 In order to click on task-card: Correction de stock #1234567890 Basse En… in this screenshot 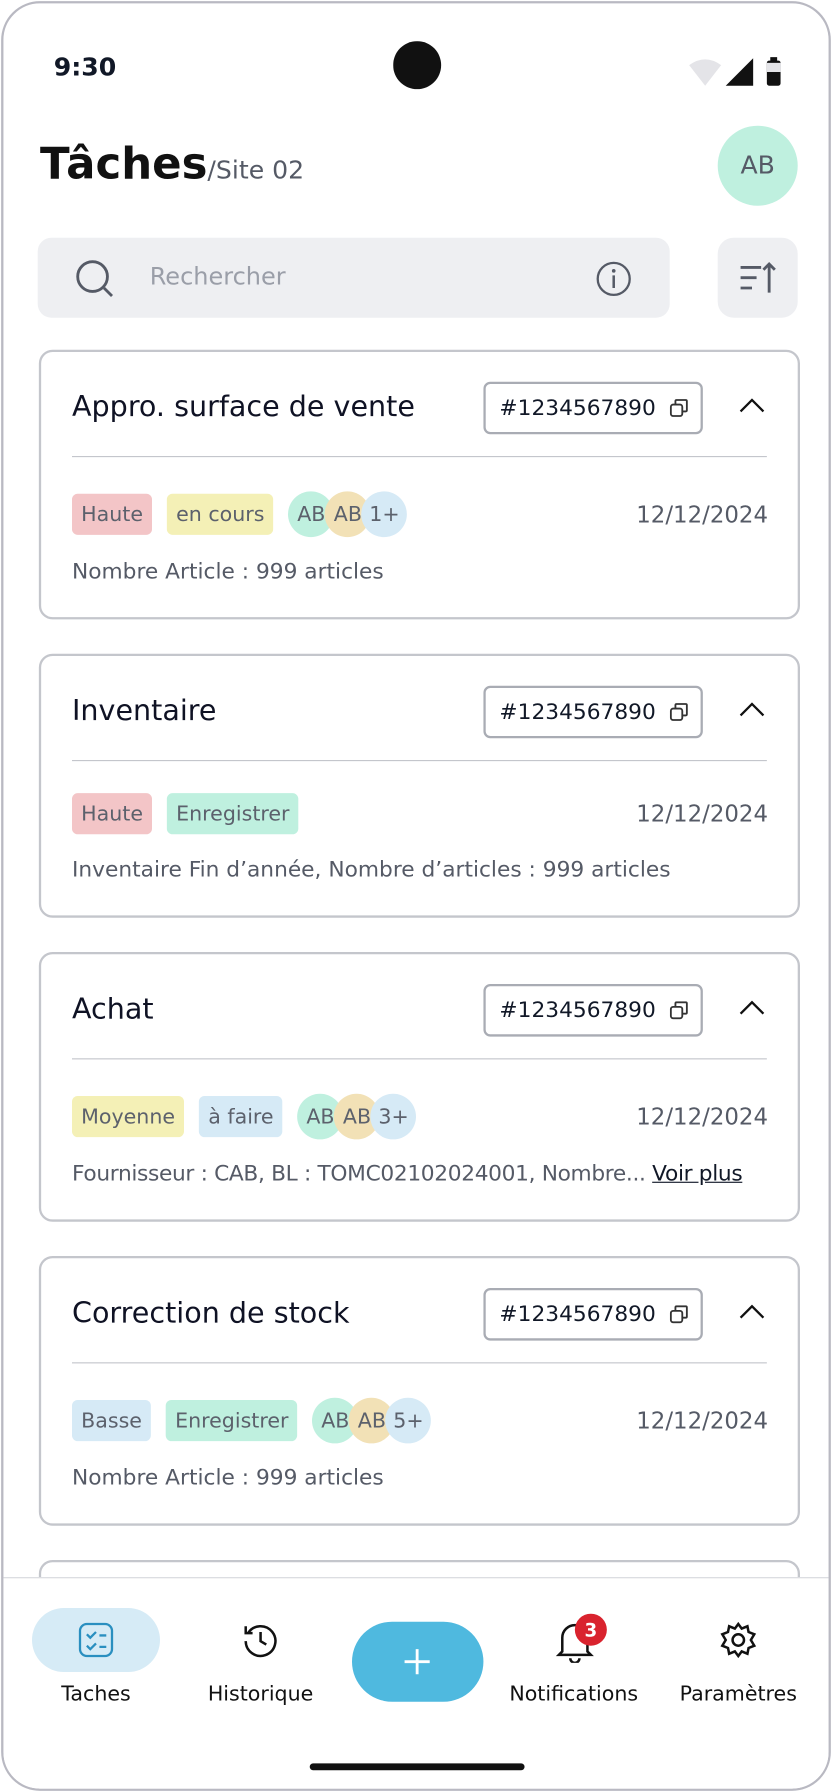, I will do `click(419, 1390)`.